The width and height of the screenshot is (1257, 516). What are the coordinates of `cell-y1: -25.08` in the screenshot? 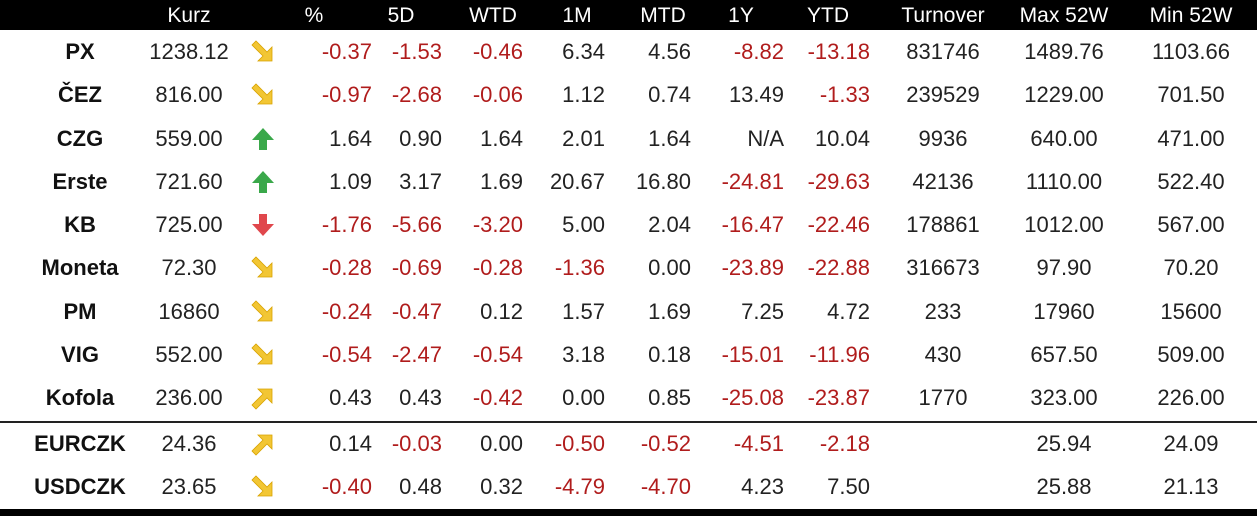 It's located at (752, 397).